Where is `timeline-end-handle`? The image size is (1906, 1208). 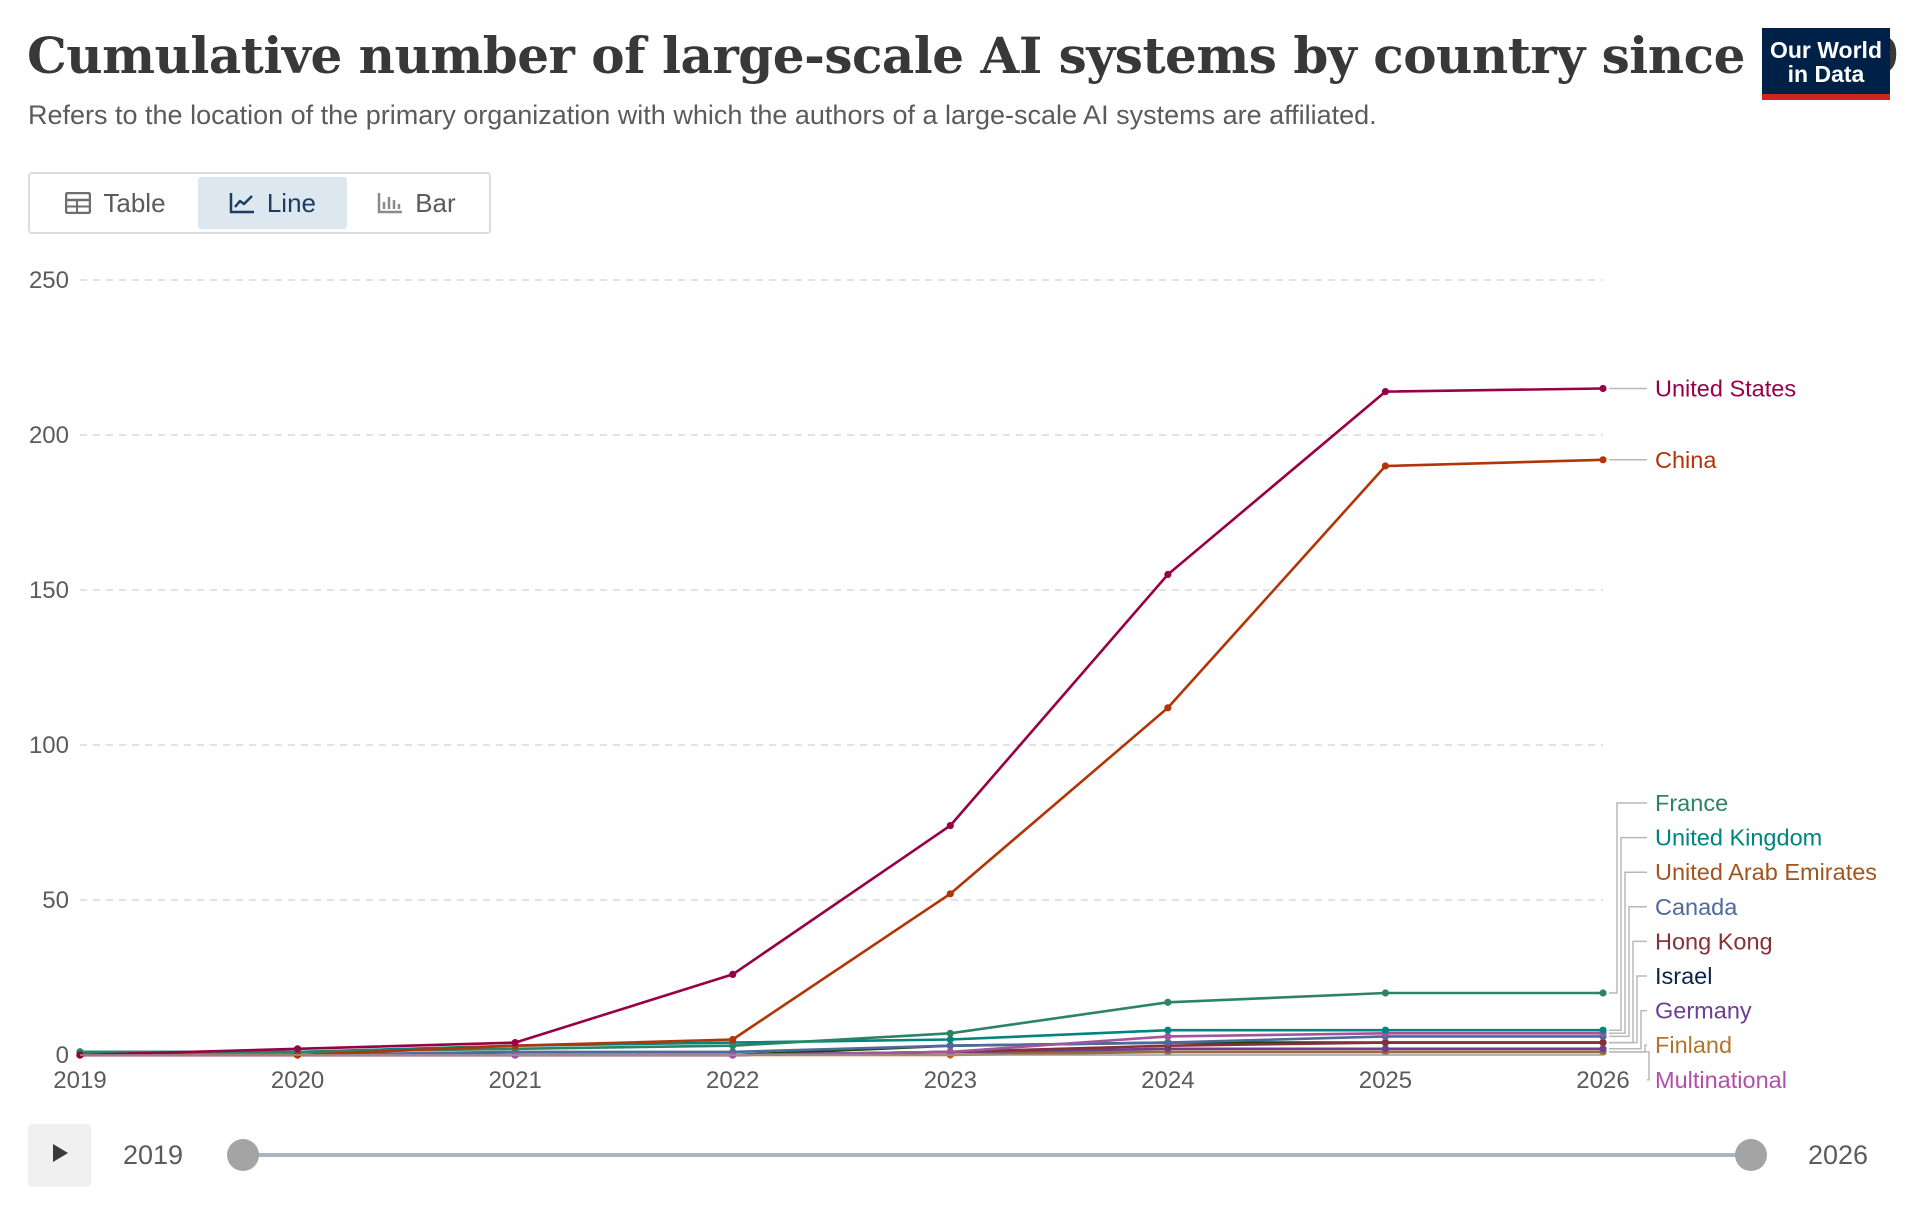
timeline-end-handle is located at coordinates (1751, 1155).